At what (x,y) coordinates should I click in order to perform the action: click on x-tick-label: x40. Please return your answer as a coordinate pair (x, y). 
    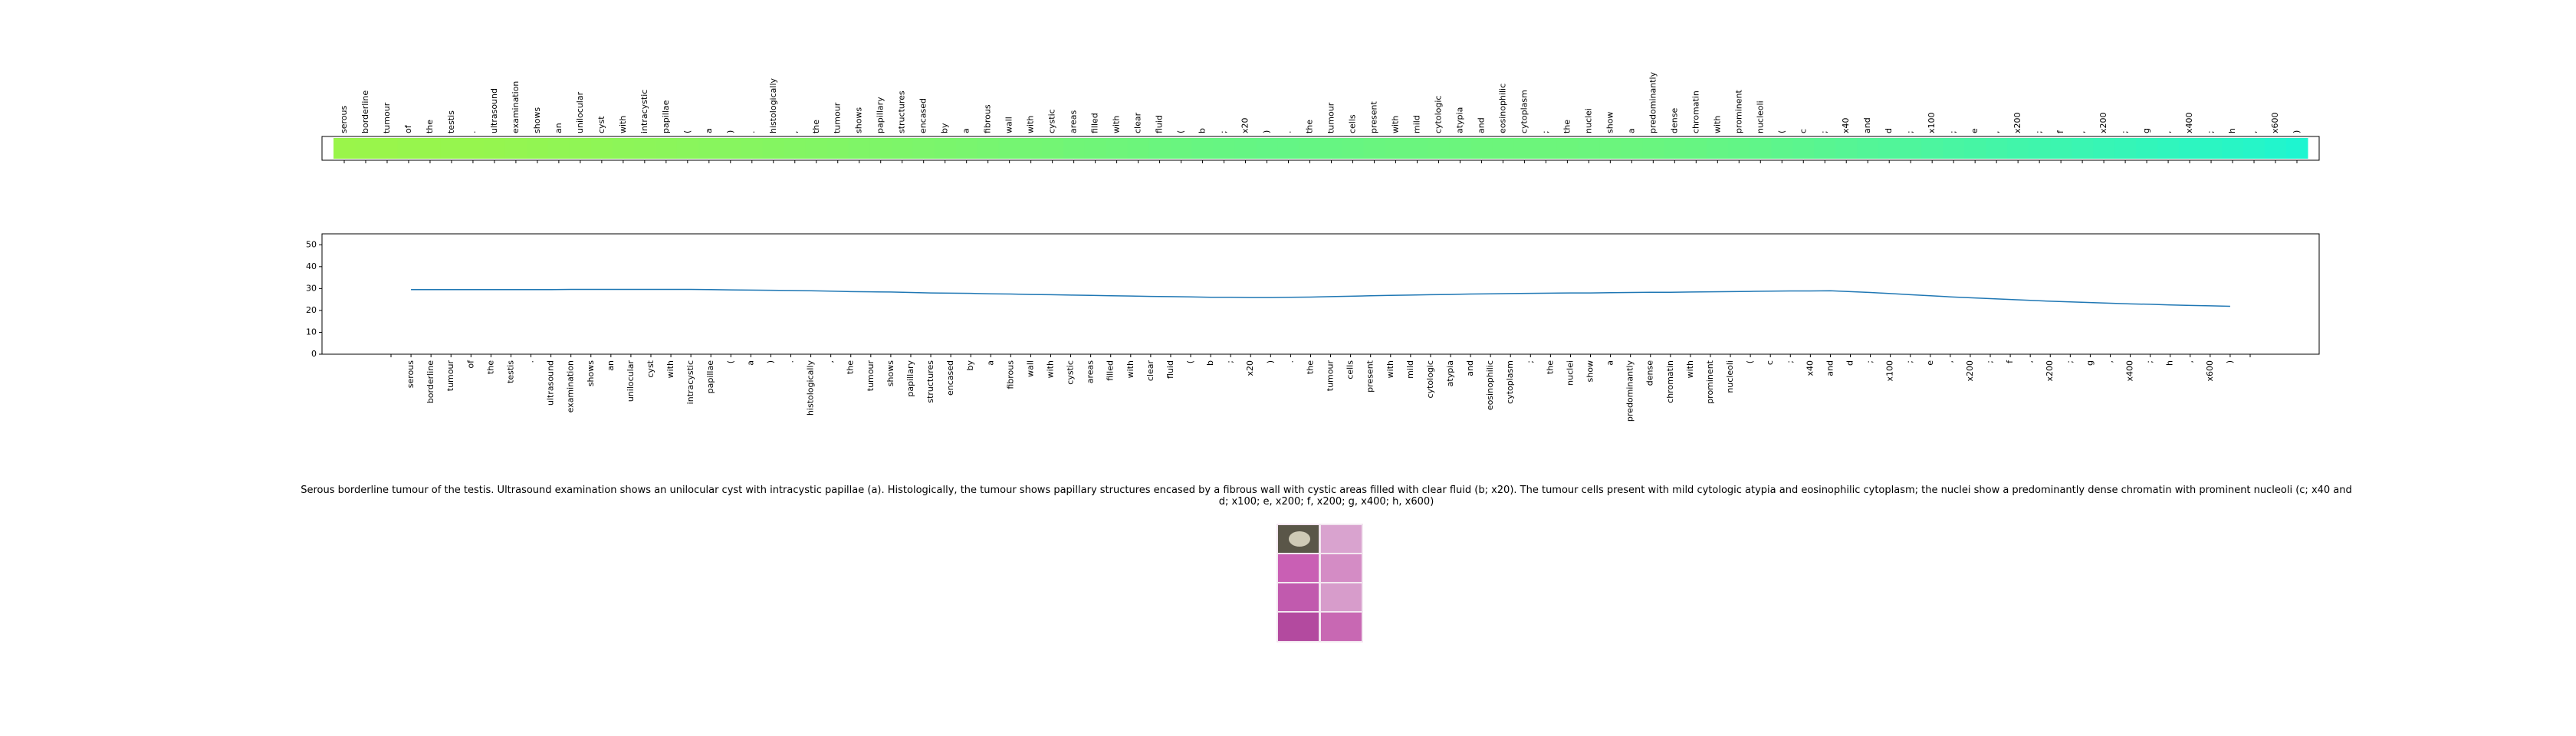
    Looking at the image, I should click on (1810, 368).